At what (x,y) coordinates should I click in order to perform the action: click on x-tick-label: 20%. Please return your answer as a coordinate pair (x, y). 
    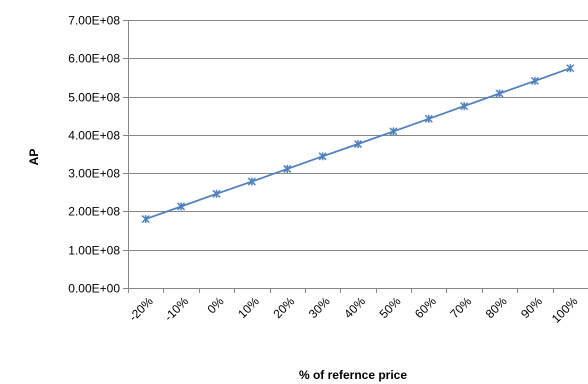
    Looking at the image, I should click on (283, 307).